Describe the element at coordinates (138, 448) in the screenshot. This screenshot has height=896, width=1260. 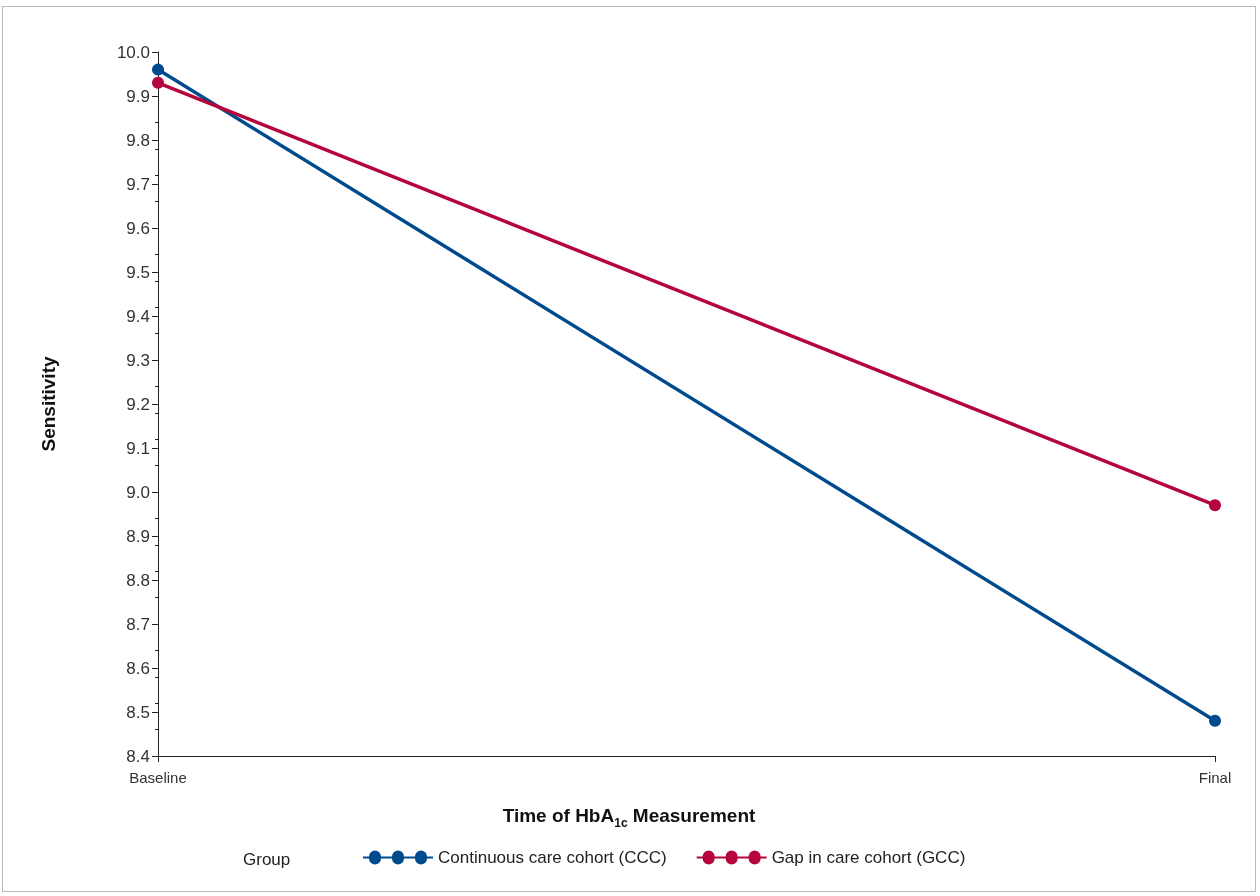
I see `y-tick-label: 9.1` at that location.